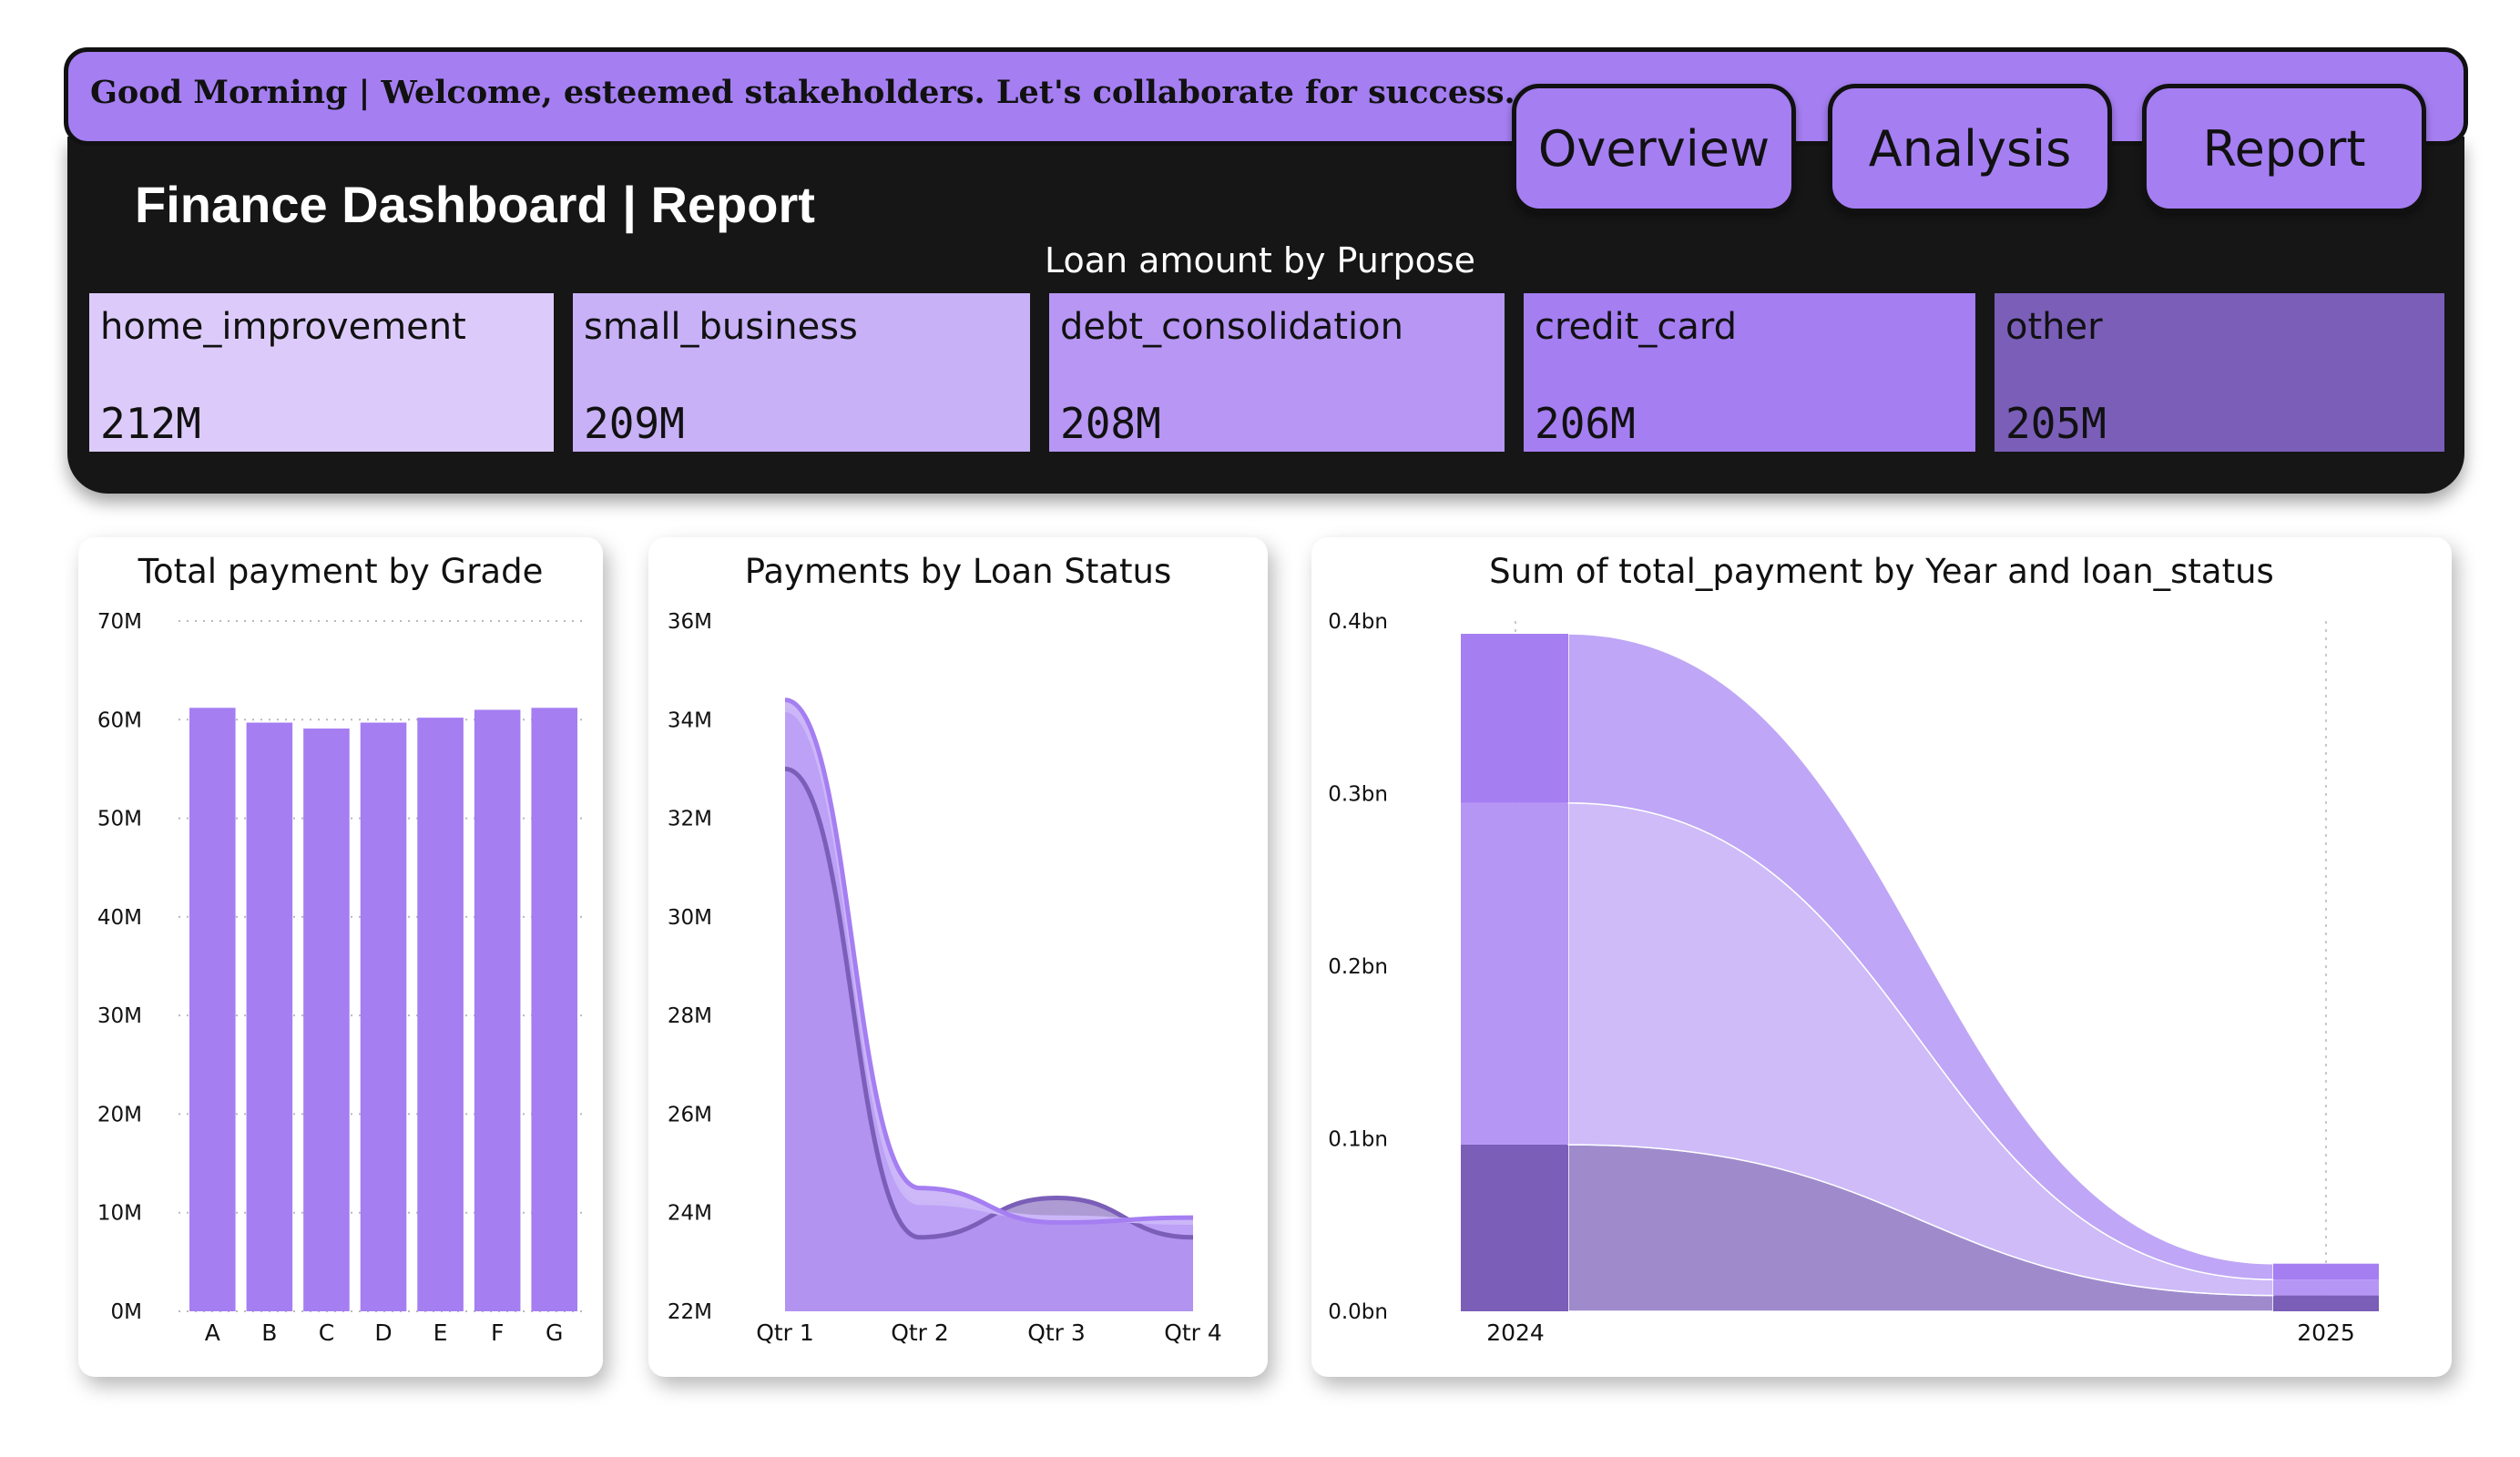 Image resolution: width=2520 pixels, height=1457 pixels. Describe the element at coordinates (127, 1312) in the screenshot. I see `y-tick-label: 0M` at that location.